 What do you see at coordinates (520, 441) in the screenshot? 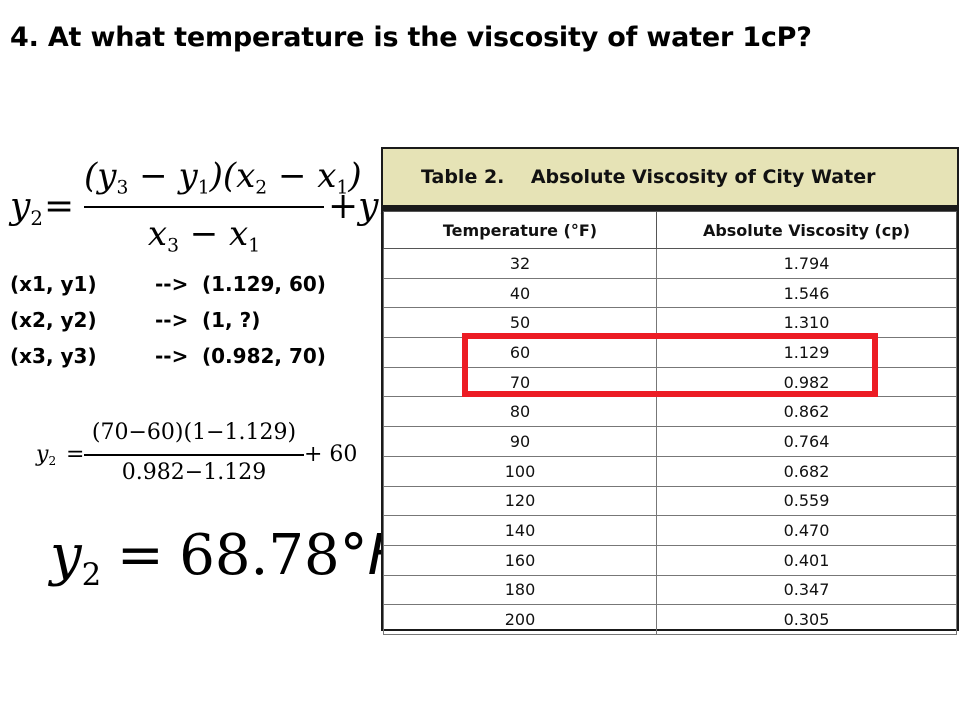
I see `temperature-cell: 90` at bounding box center [520, 441].